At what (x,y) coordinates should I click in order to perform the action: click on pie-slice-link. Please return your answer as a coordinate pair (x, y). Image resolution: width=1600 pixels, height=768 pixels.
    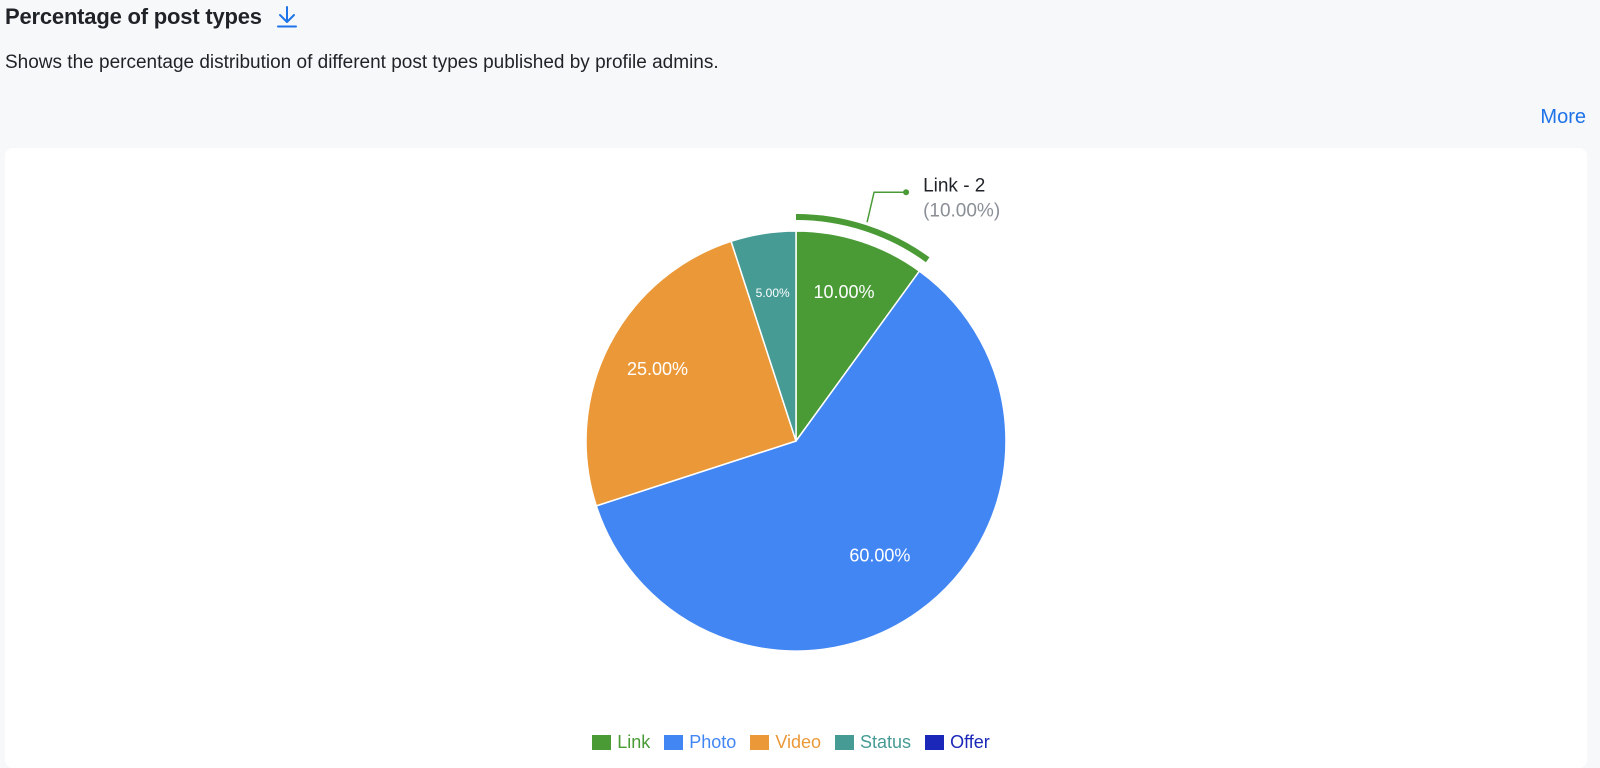
    Looking at the image, I should click on (858, 337).